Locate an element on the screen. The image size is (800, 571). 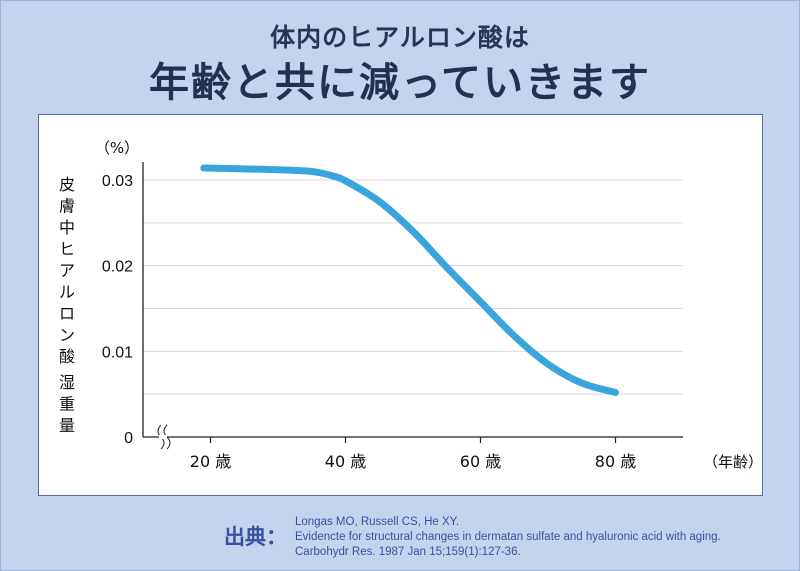
y-unit-label: （%） is located at coordinates (117, 148).